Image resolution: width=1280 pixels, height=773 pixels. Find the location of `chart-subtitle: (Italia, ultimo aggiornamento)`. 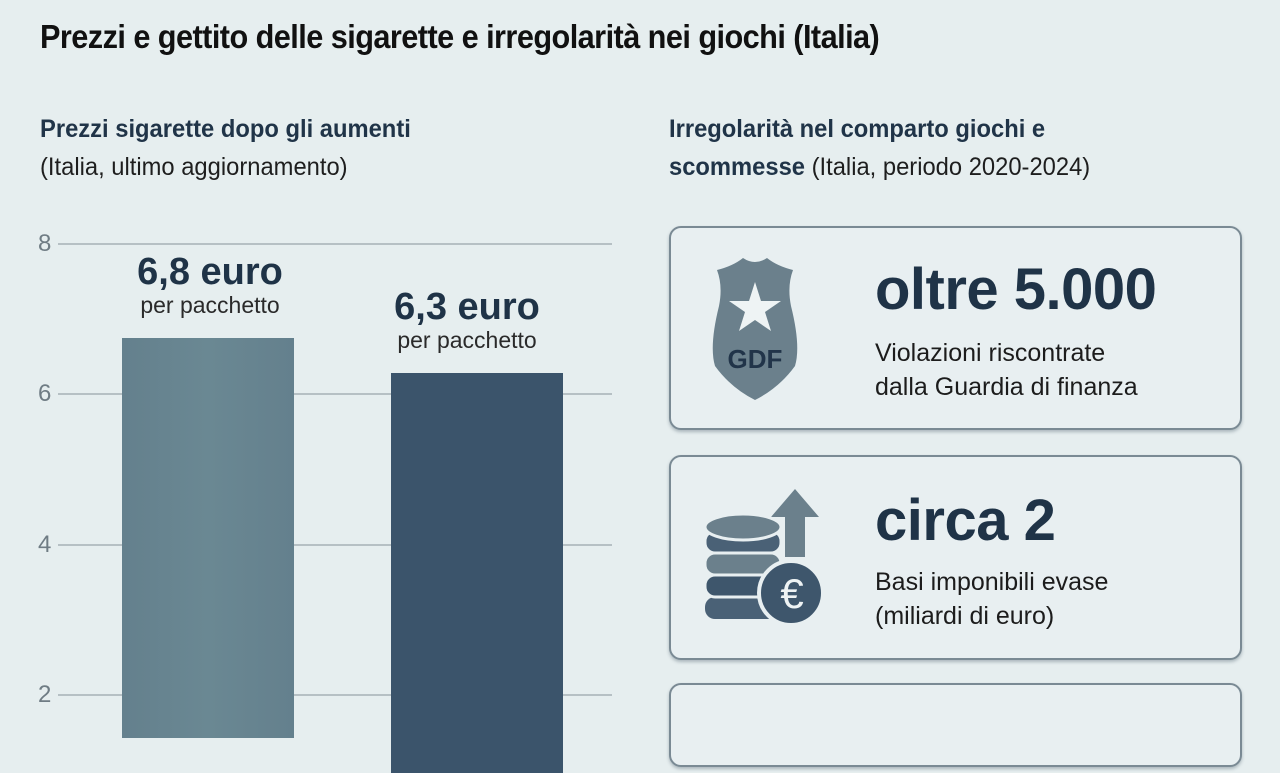

chart-subtitle: (Italia, ultimo aggiornamento) is located at coordinates (194, 167).